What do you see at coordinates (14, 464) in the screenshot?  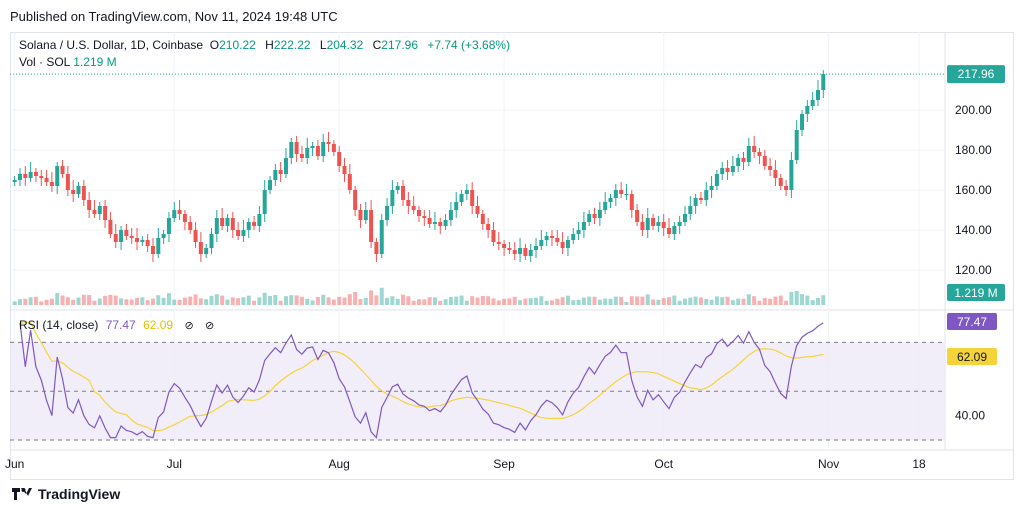 I see `x-tick-label: Jun` at bounding box center [14, 464].